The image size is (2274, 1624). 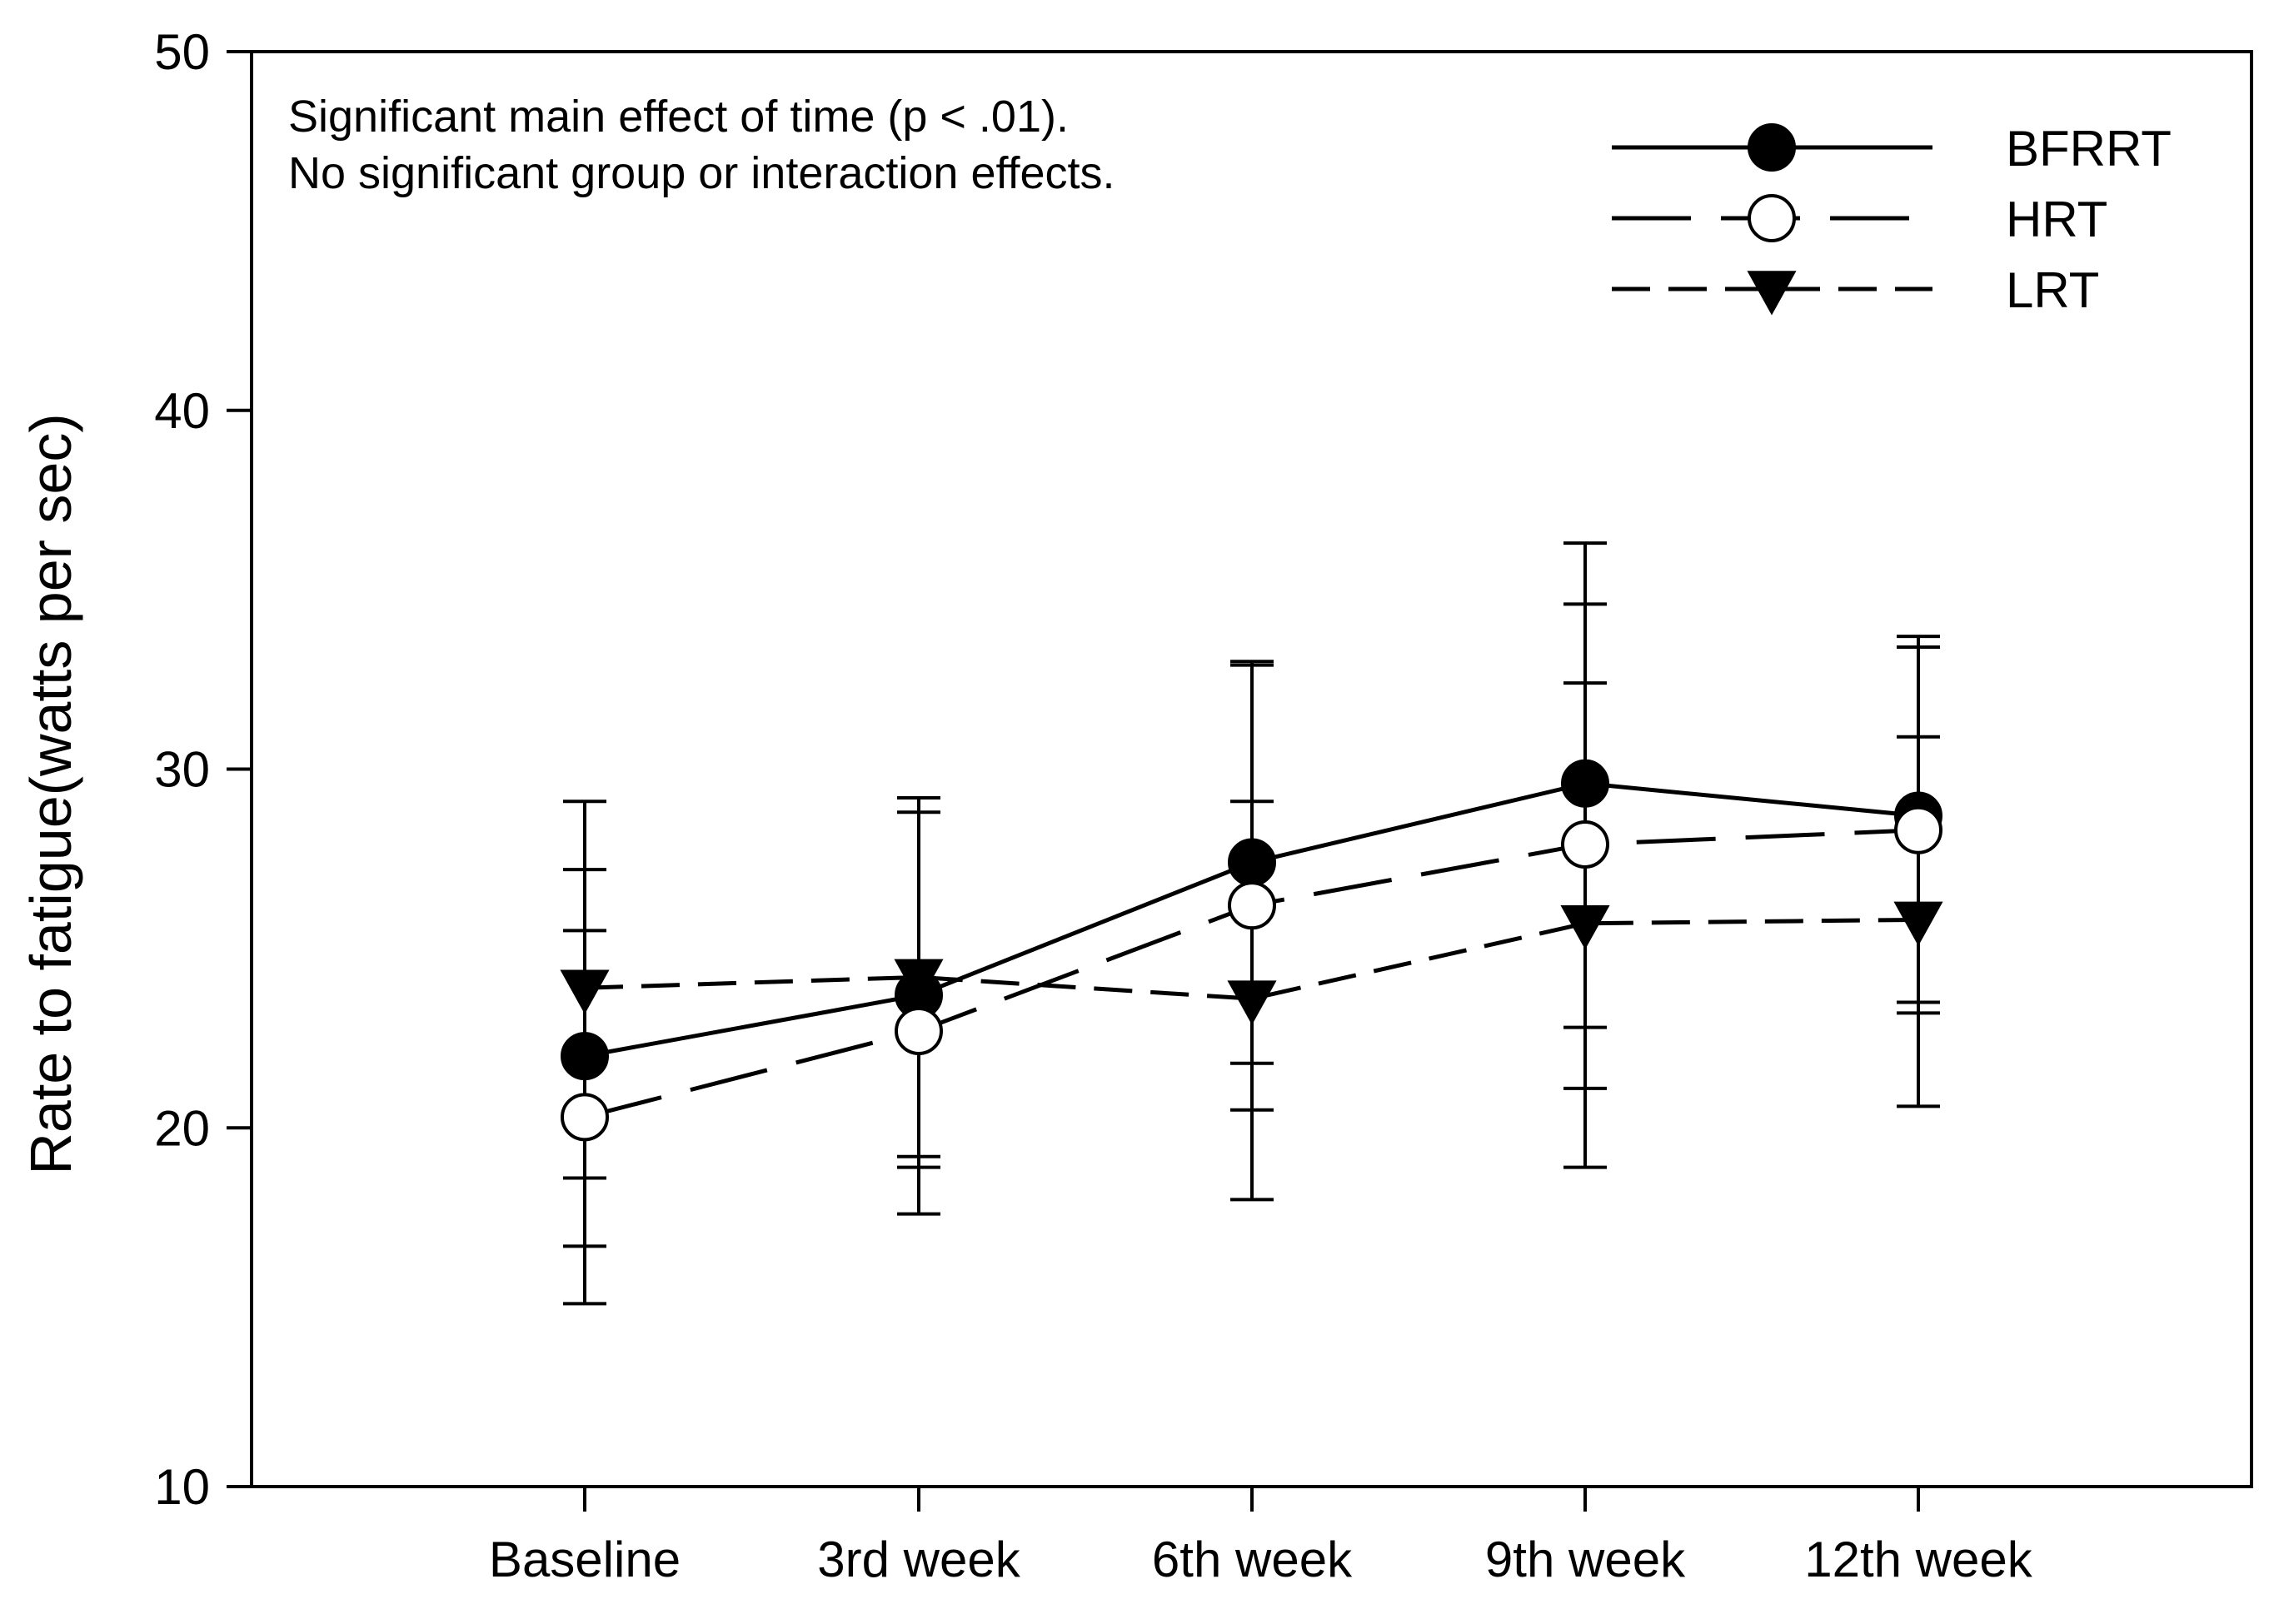 What do you see at coordinates (1918, 1560) in the screenshot?
I see `x-tick-label: 12th week` at bounding box center [1918, 1560].